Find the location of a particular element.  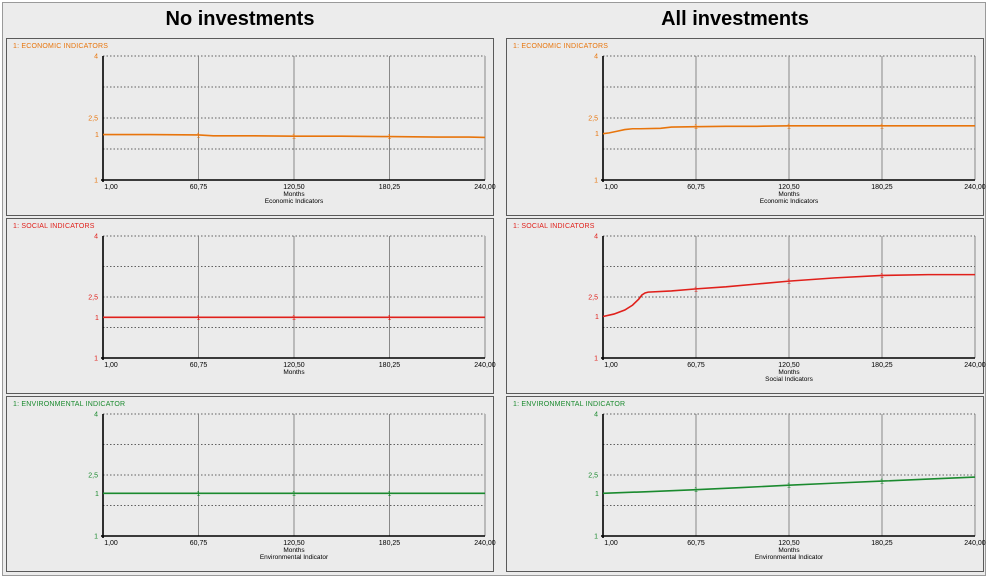

column-title-left: No investments is located at coordinates (240, 19).